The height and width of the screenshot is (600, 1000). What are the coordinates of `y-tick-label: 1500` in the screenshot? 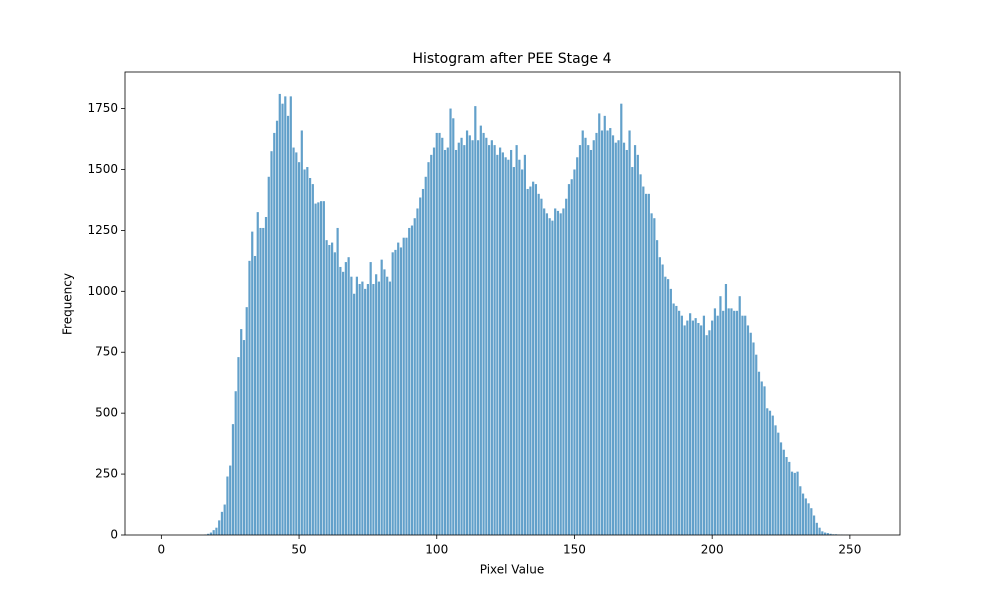 It's located at (102, 169).